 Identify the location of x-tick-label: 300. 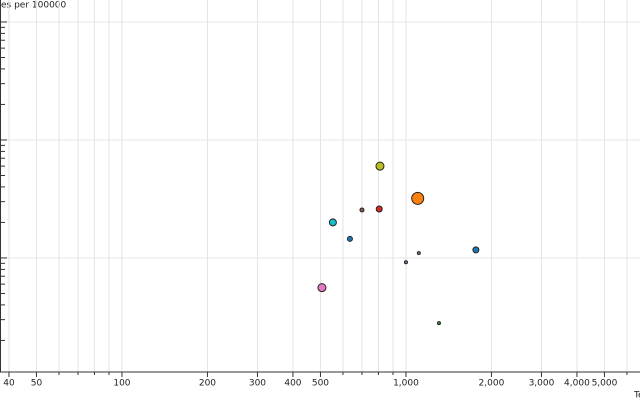
(257, 384).